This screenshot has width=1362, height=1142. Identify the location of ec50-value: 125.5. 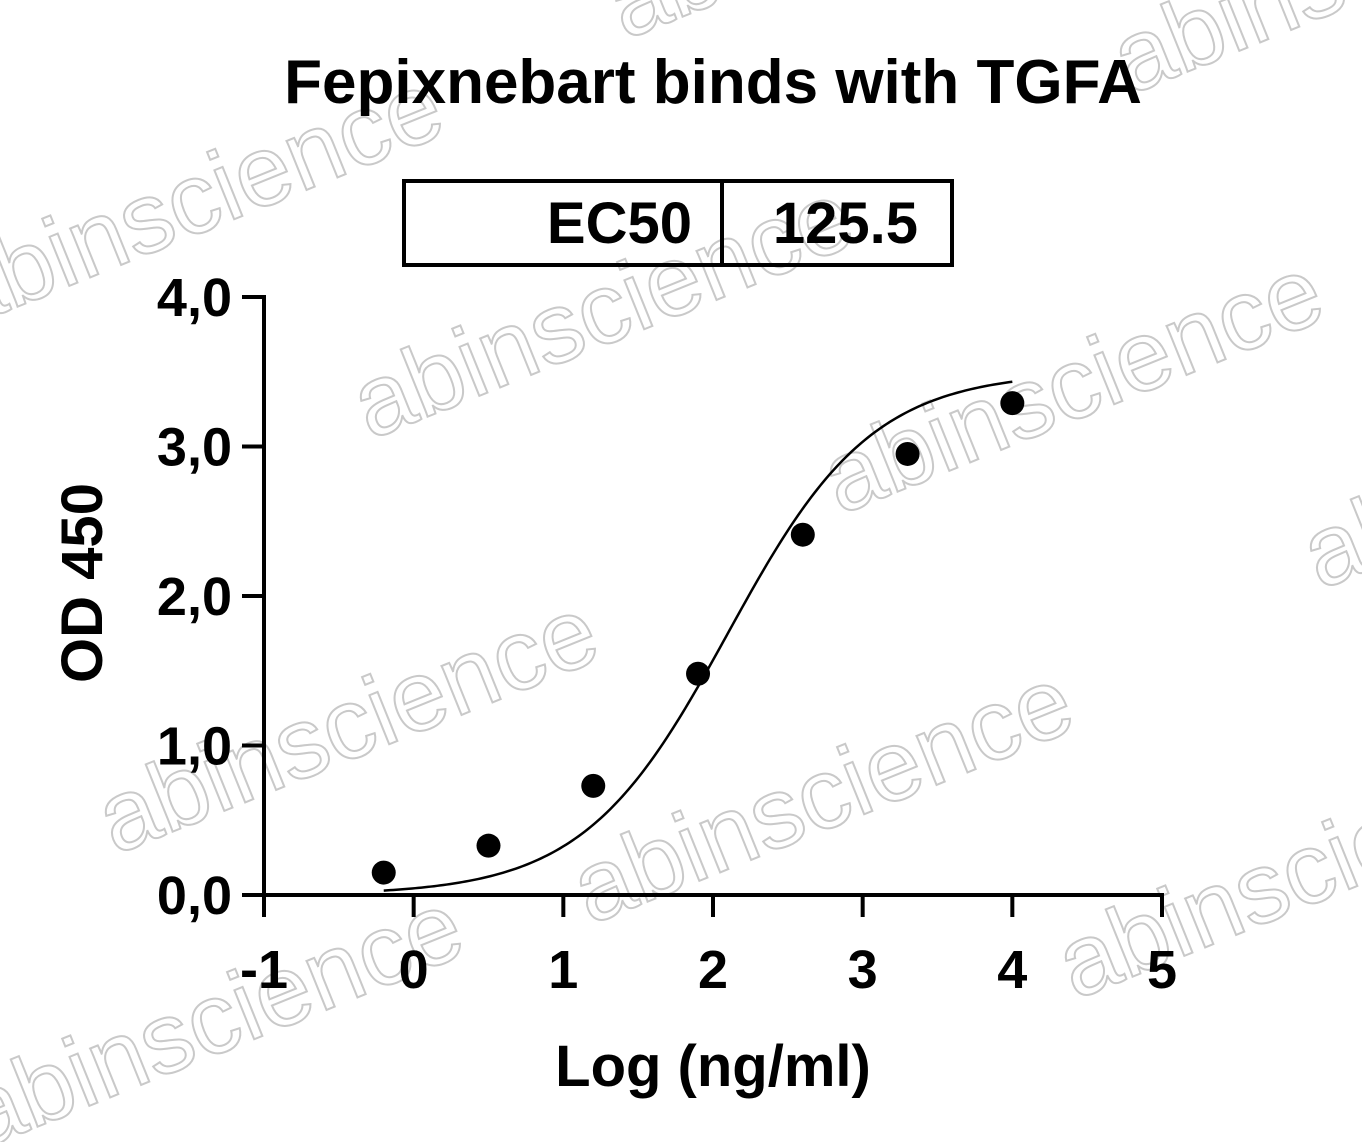
(845, 223).